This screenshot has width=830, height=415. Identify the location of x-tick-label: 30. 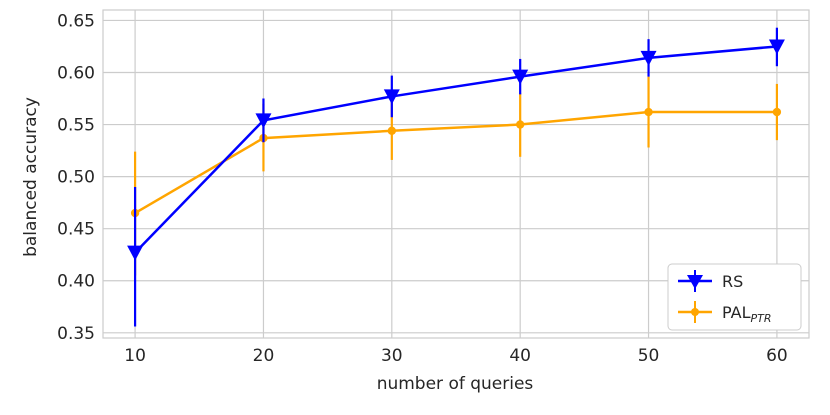
(392, 356).